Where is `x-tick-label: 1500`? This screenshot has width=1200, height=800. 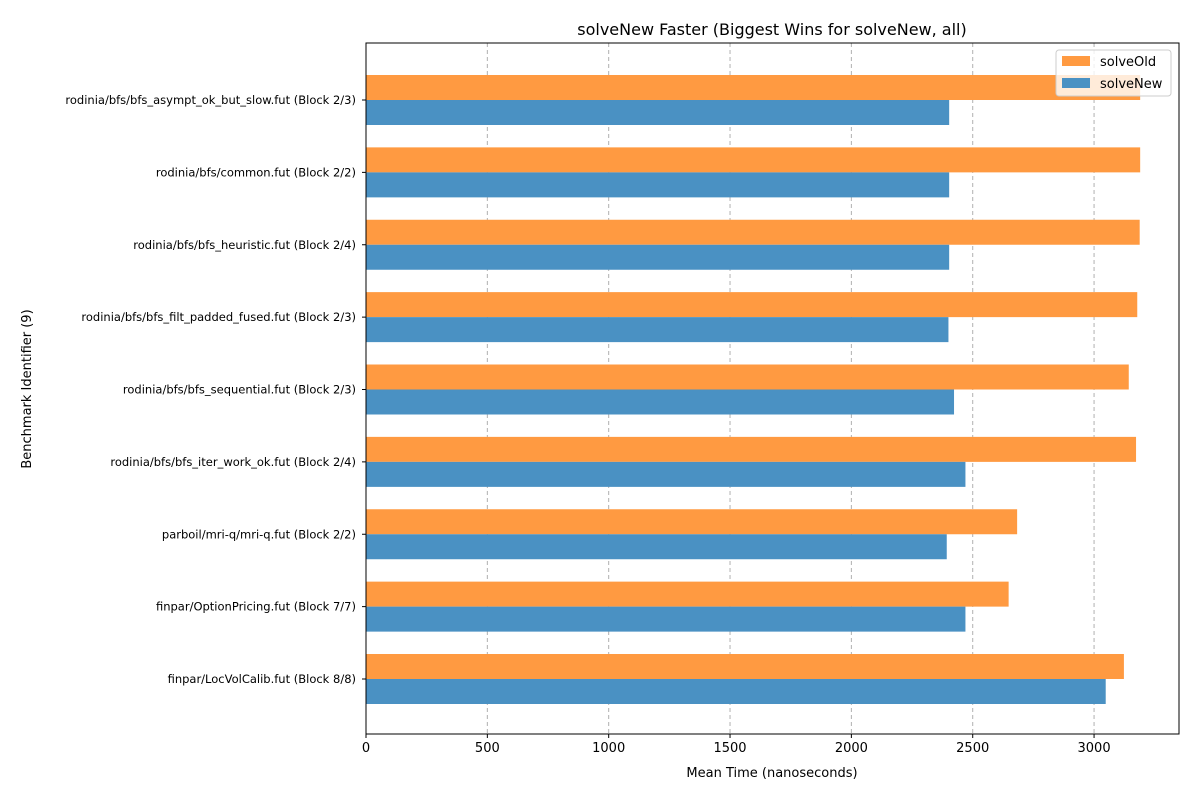
x-tick-label: 1500 is located at coordinates (729, 748).